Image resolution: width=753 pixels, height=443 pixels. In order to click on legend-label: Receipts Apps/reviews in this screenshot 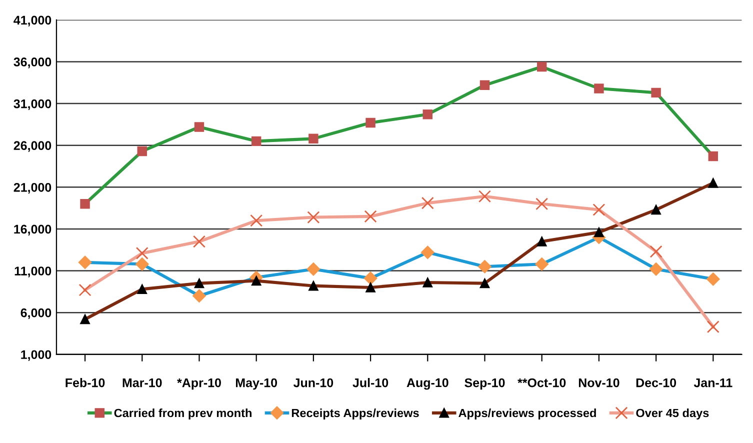, I will do `click(355, 414)`.